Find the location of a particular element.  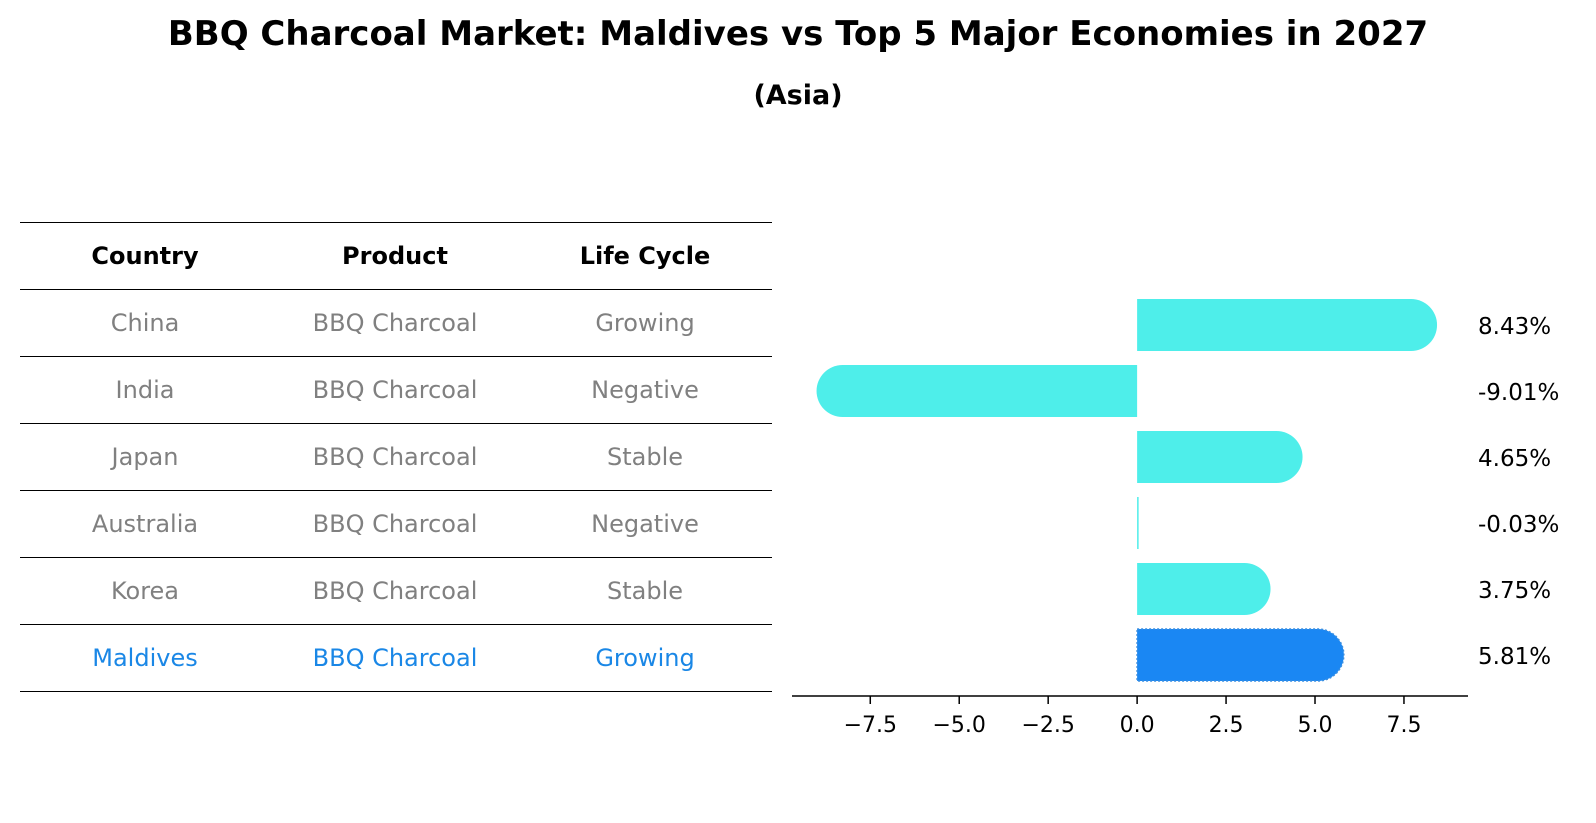

table-row: China BBQ Charcoal Growing is located at coordinates (396, 322).